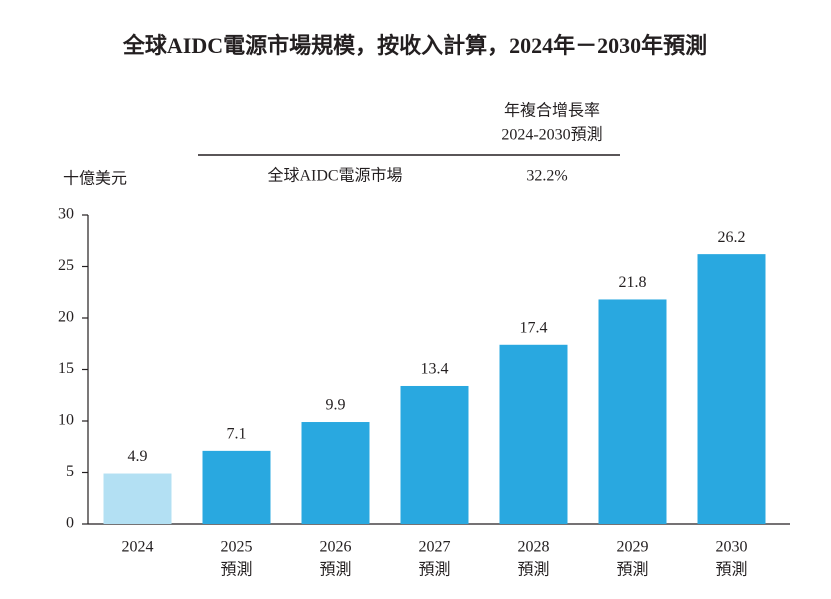  Describe the element at coordinates (414, 45) in the screenshot. I see `chart-title: 全球AIDC電源市場規模，按收入計算，2024年－2030年預測` at that location.